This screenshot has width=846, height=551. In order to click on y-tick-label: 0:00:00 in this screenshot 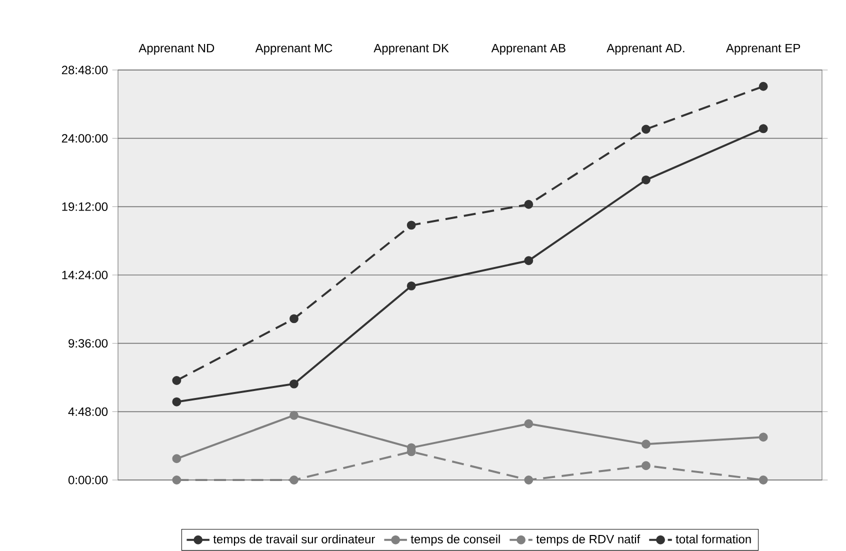, I will do `click(88, 480)`.